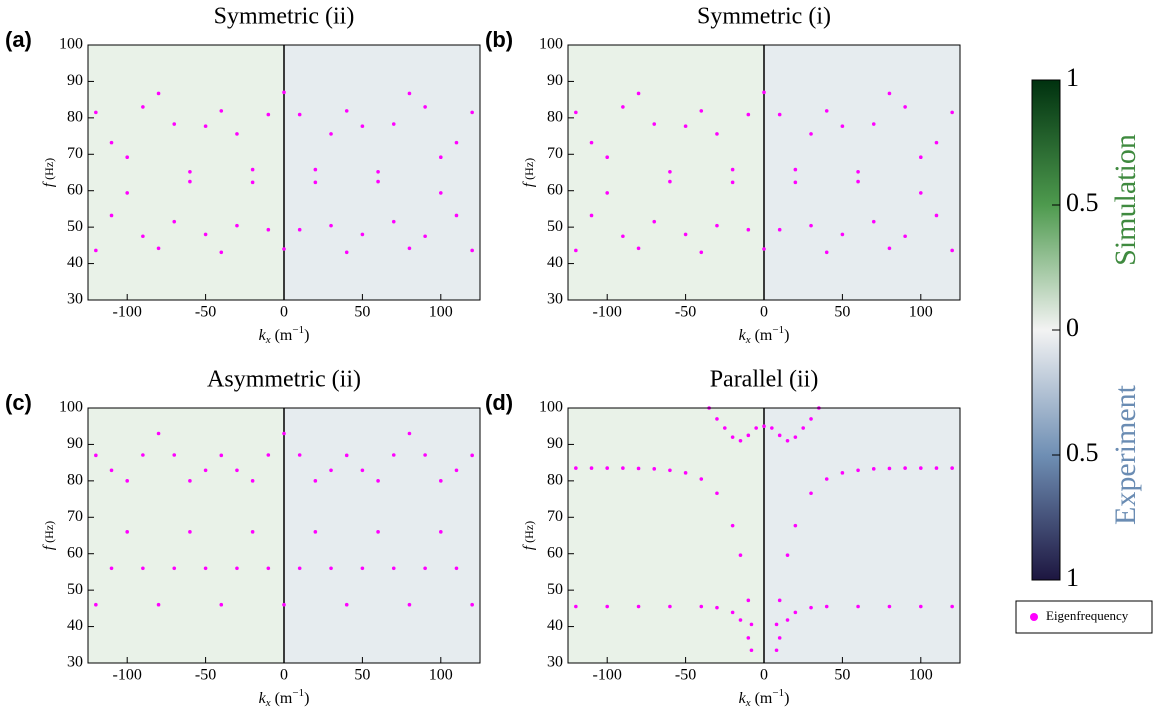 This screenshot has height=711, width=1157. I want to click on legend-label: Eigenfrequency, so click(1087, 615).